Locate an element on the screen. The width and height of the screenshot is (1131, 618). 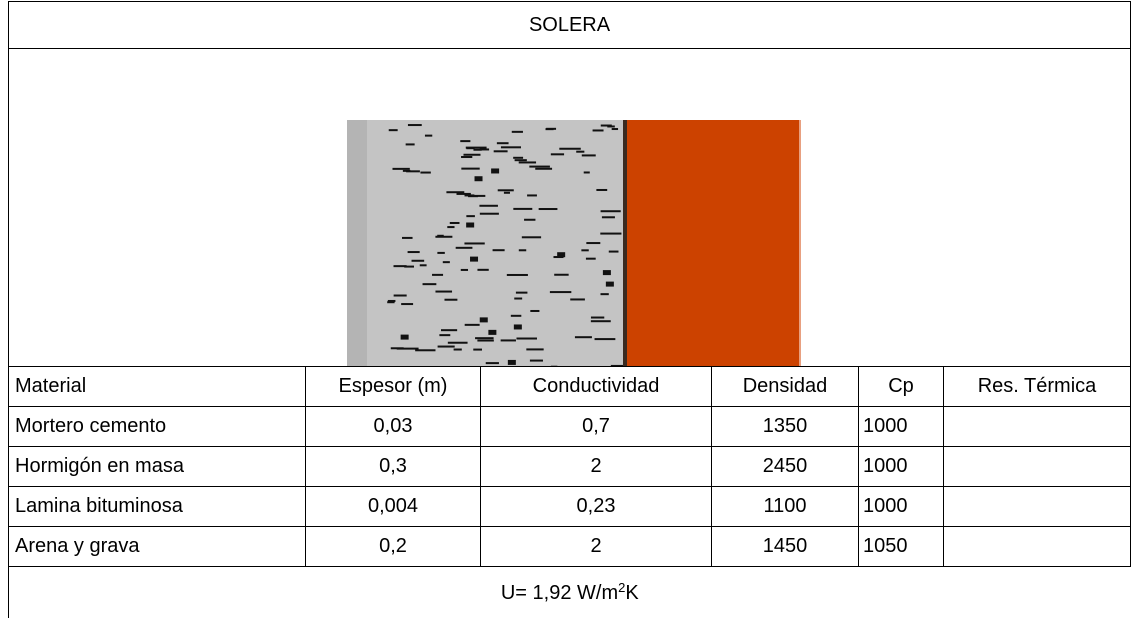
cell: 2 is located at coordinates (596, 547).